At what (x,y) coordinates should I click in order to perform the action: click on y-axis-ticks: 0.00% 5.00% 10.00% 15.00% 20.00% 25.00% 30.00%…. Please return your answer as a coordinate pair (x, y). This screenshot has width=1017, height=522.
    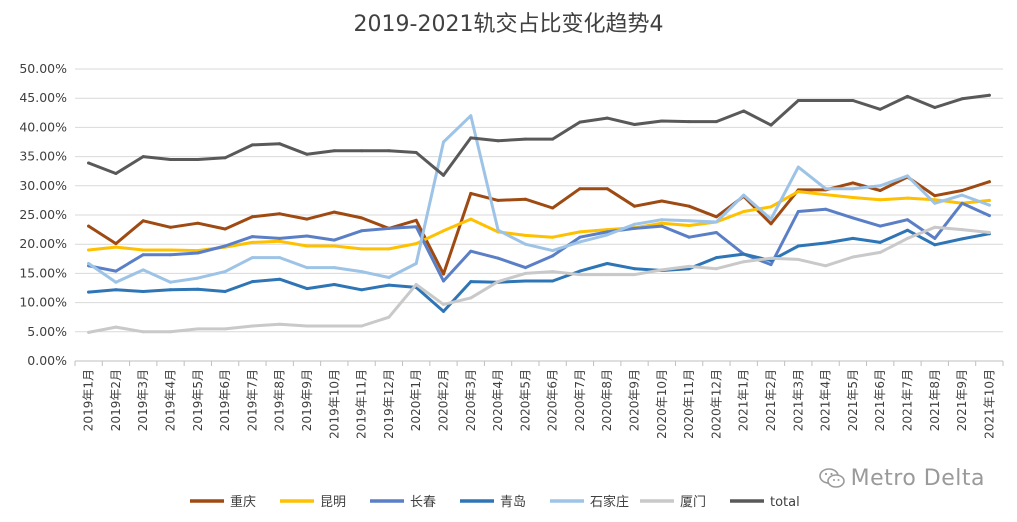
    Looking at the image, I should click on (43, 214).